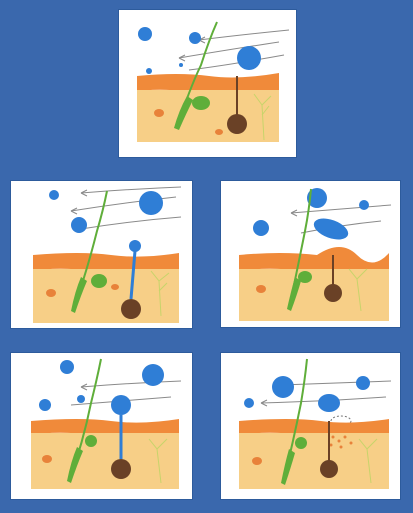  I want to click on panel-2-illustration, so click(107, 254).